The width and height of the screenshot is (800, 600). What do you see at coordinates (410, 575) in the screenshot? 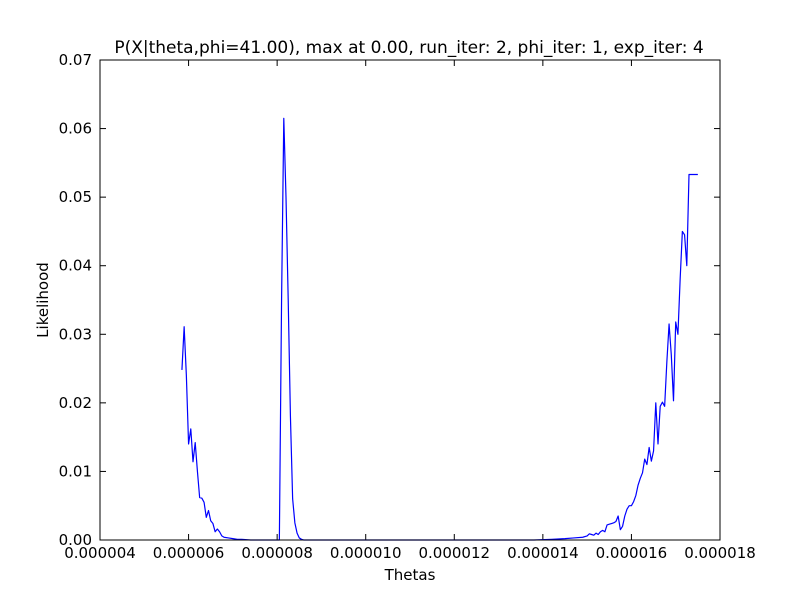
I see `x-axis-label: Thetas` at bounding box center [410, 575].